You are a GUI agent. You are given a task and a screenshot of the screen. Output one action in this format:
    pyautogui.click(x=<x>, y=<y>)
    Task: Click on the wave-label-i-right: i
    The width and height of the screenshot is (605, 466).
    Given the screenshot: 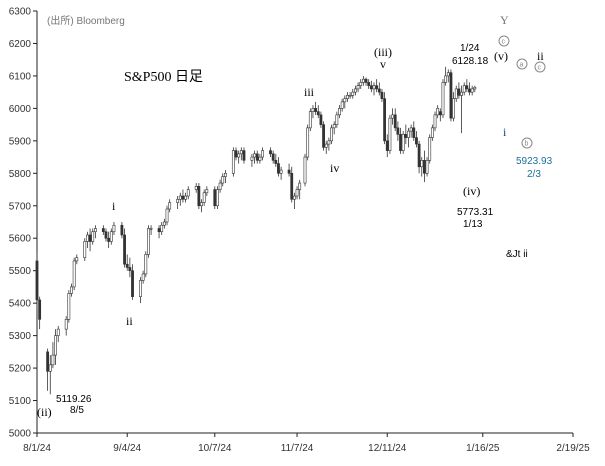 What is the action you would take?
    pyautogui.click(x=505, y=132)
    